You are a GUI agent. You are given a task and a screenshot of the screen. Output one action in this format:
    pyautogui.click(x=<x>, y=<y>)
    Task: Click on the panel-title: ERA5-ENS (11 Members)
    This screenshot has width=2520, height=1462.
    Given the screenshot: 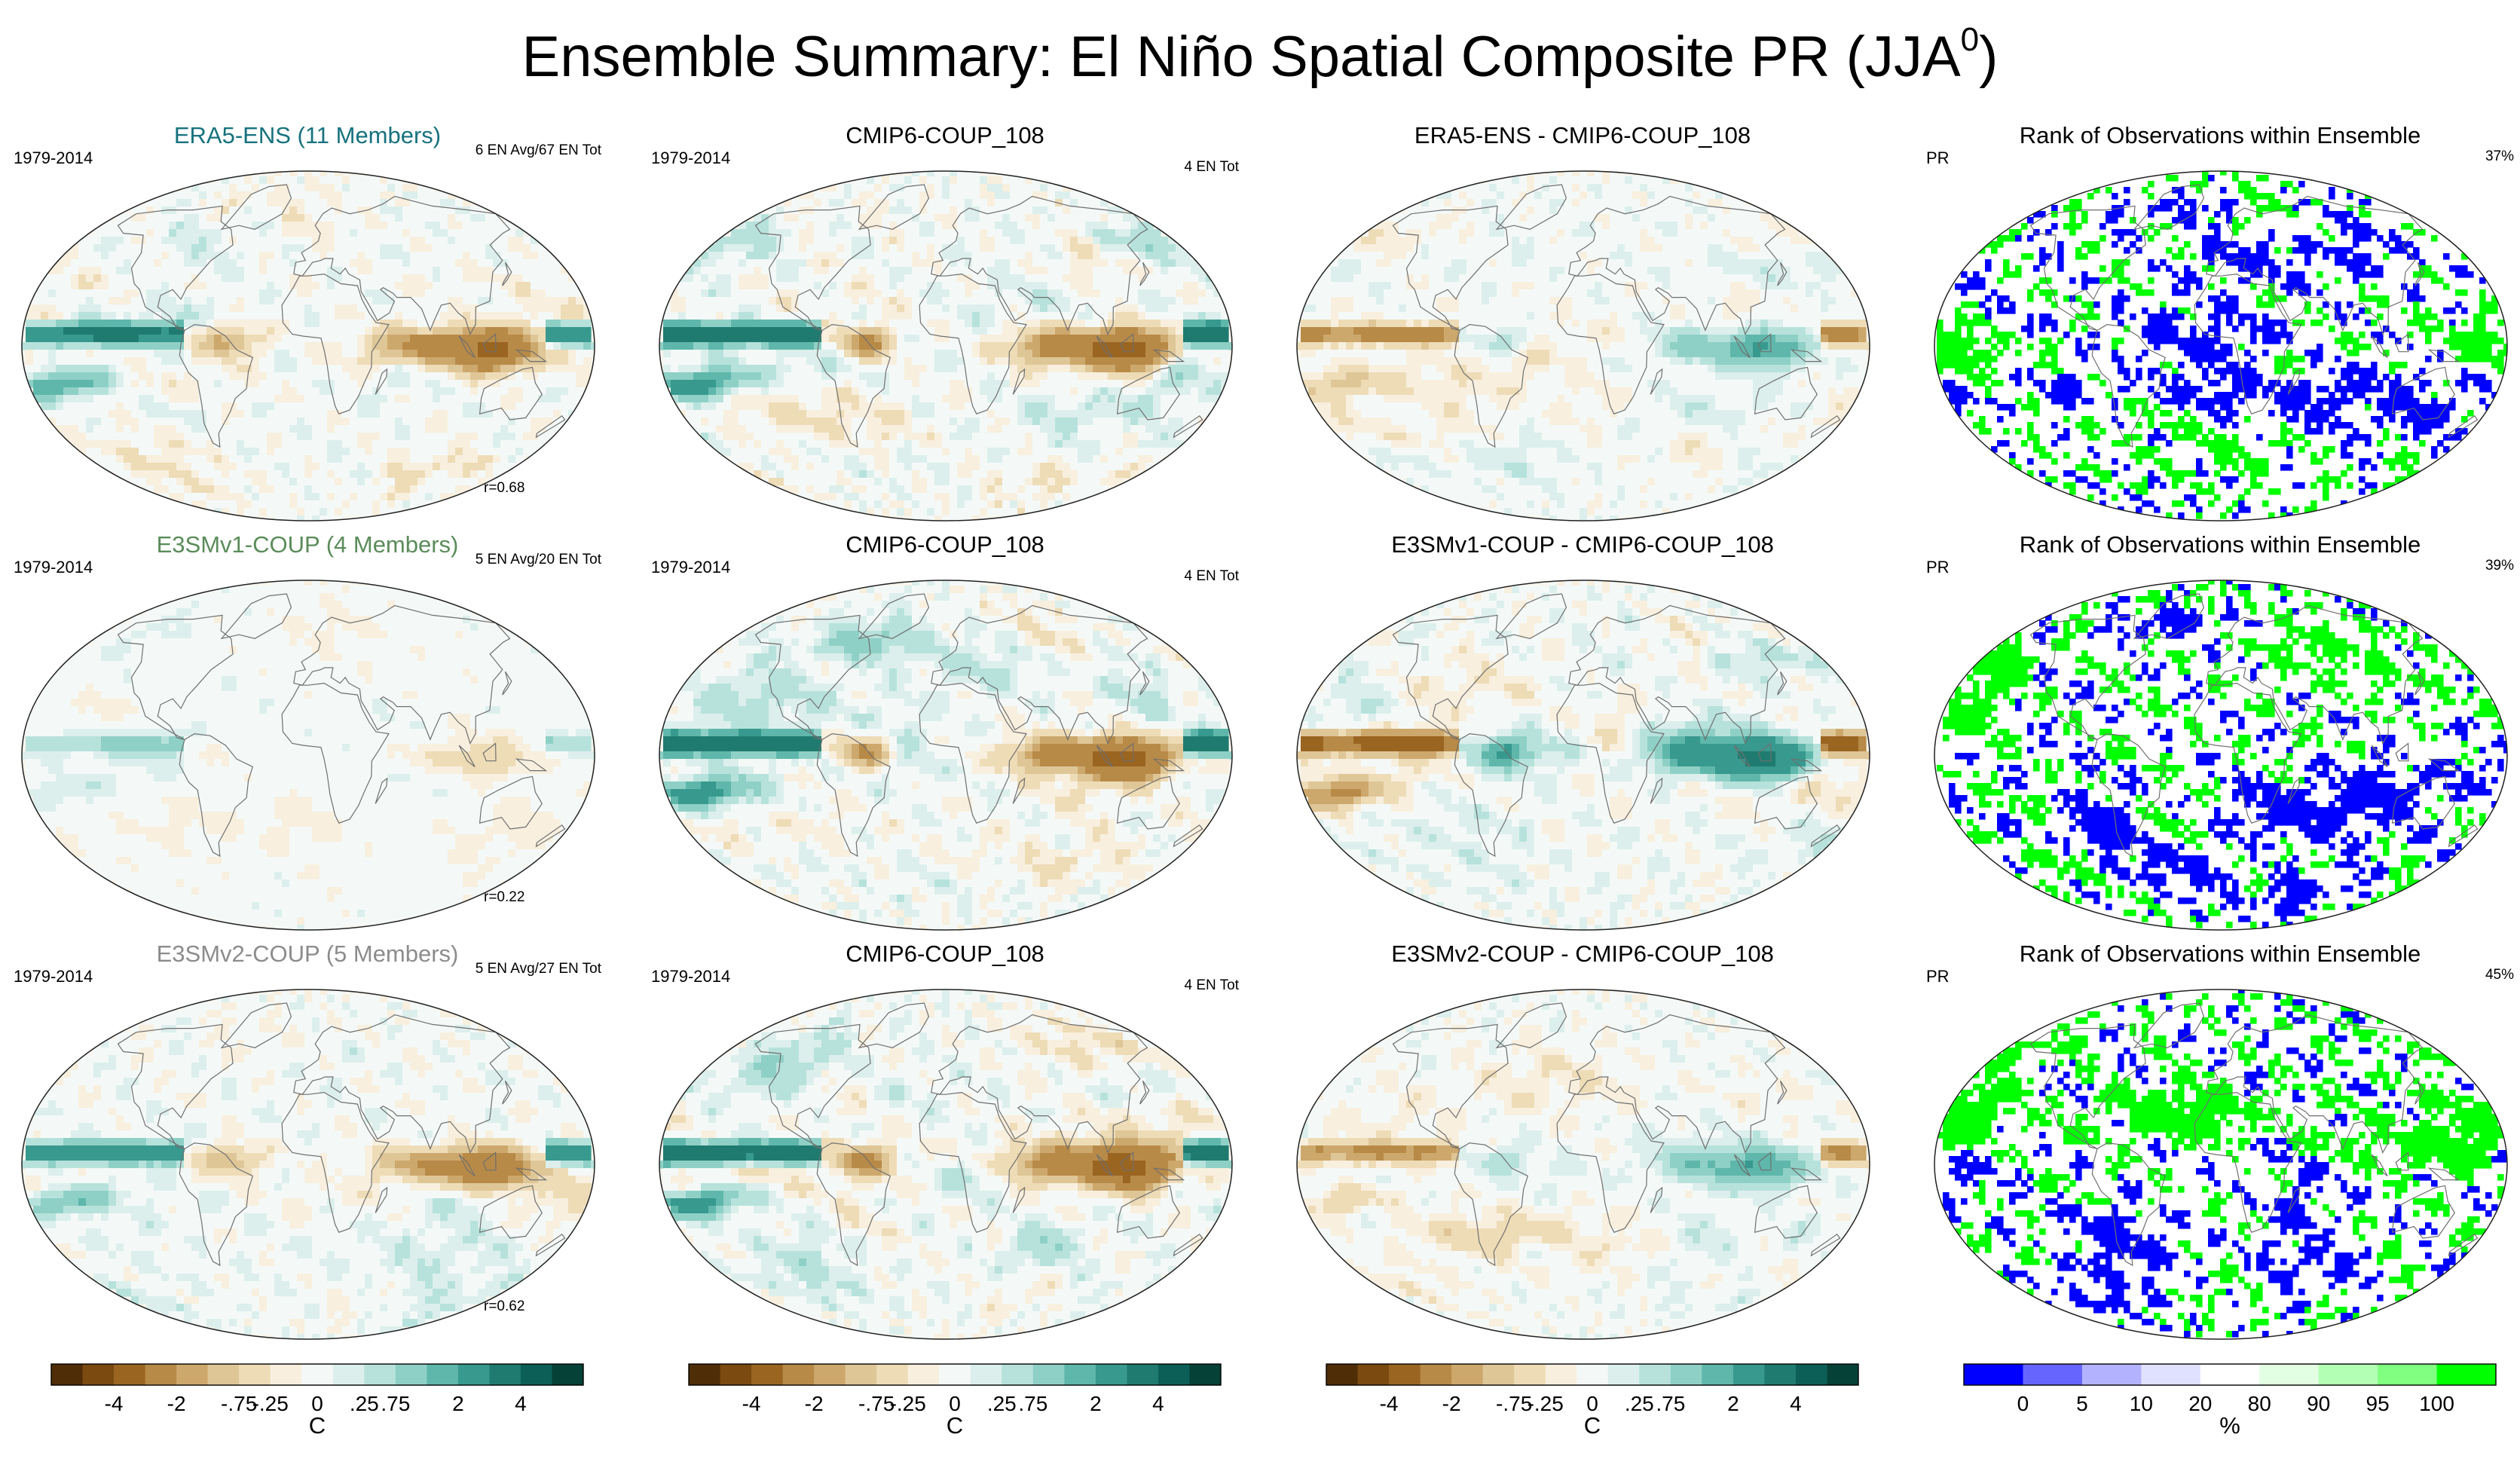 What is the action you would take?
    pyautogui.click(x=307, y=136)
    